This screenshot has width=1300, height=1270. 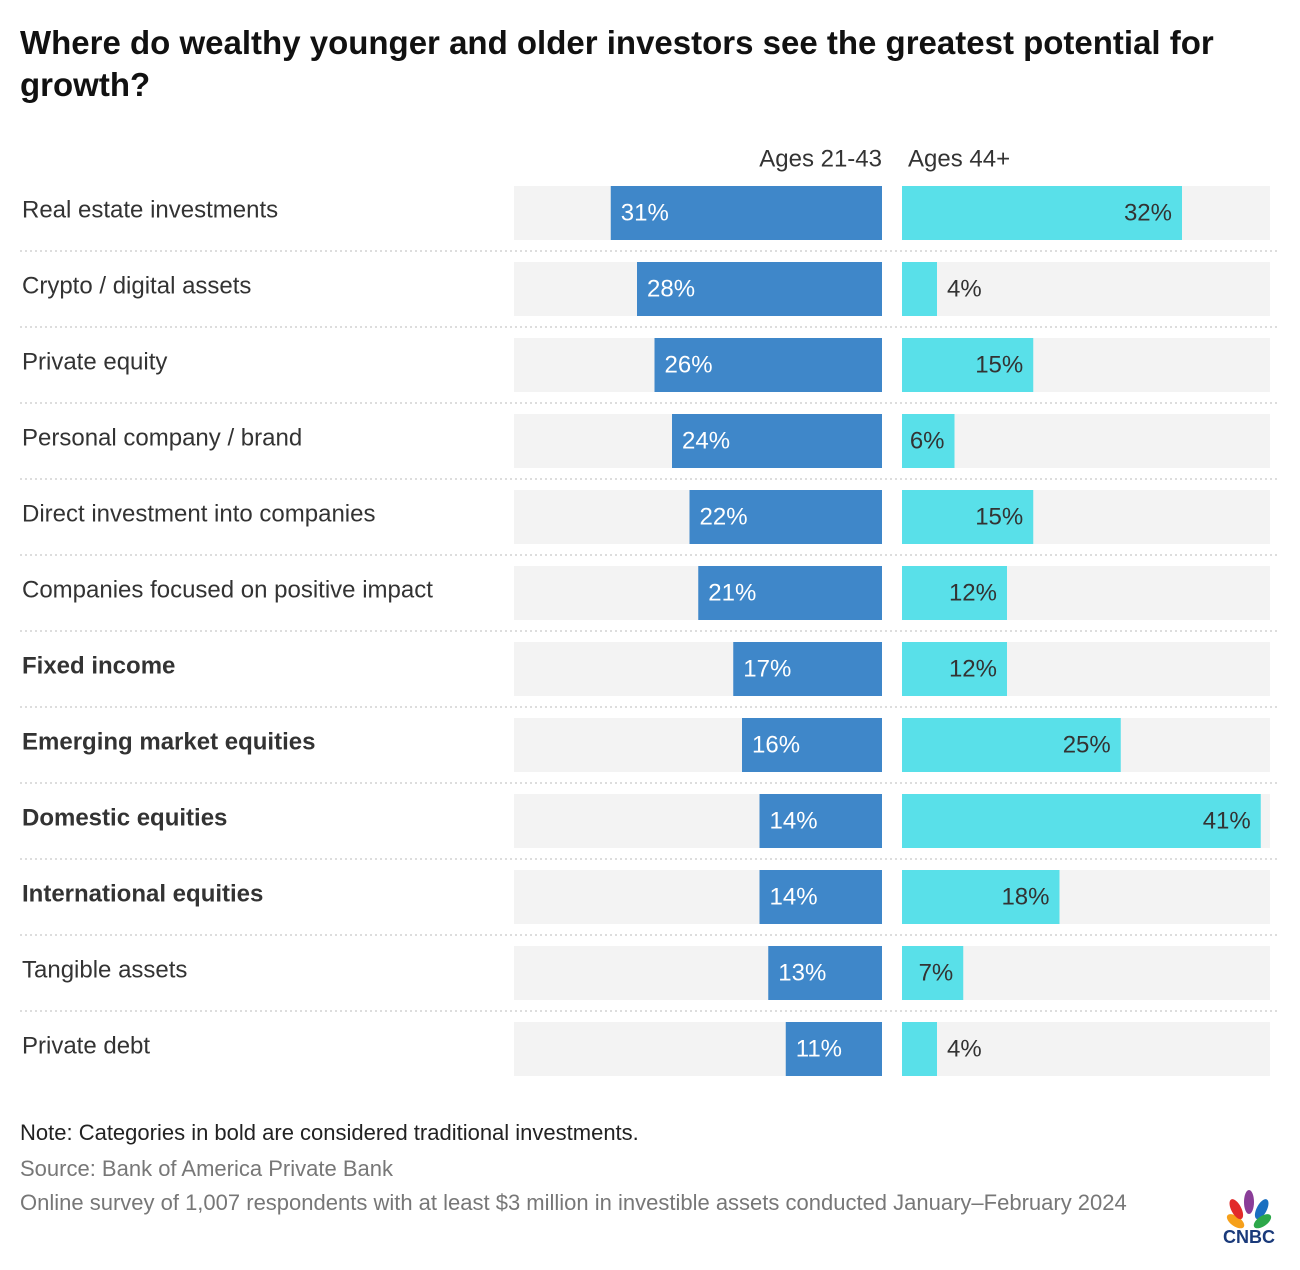 I want to click on source: Source: Bank of America Private Bank, so click(x=206, y=1168).